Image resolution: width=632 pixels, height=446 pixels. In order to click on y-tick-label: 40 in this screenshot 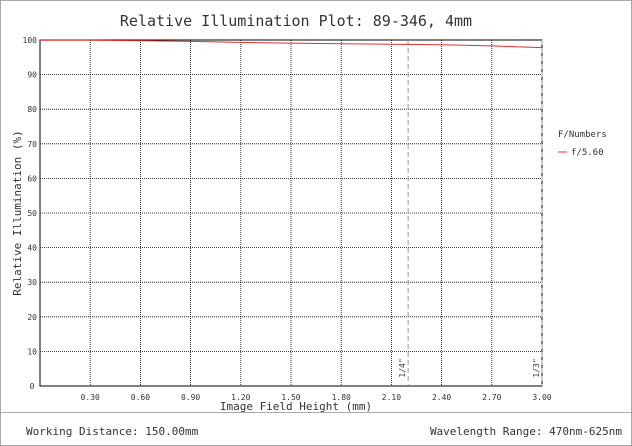, I will do `click(32, 248)`.